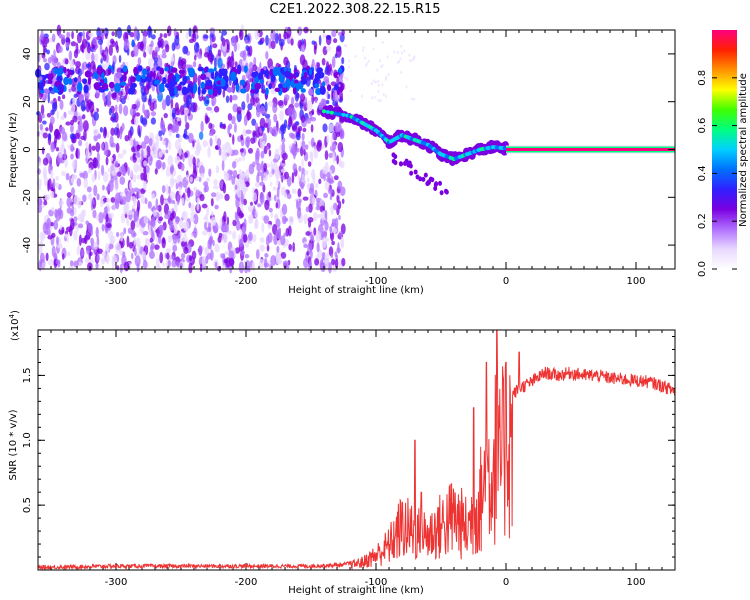  Describe the element at coordinates (356, 590) in the screenshot. I see `snr-x-axis-label: Height of straight line (km)` at that location.